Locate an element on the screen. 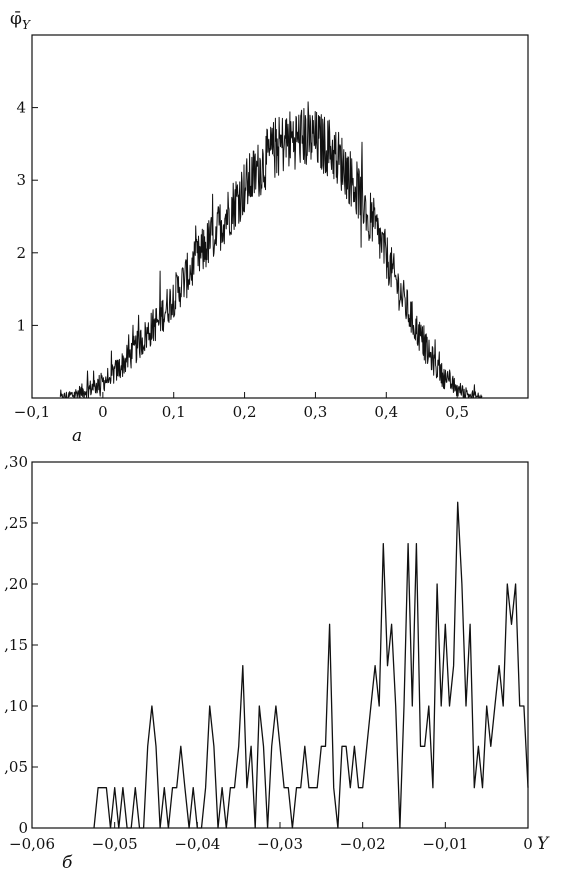  panel-a-ylabel-text: φ̄ is located at coordinates (16, 19).